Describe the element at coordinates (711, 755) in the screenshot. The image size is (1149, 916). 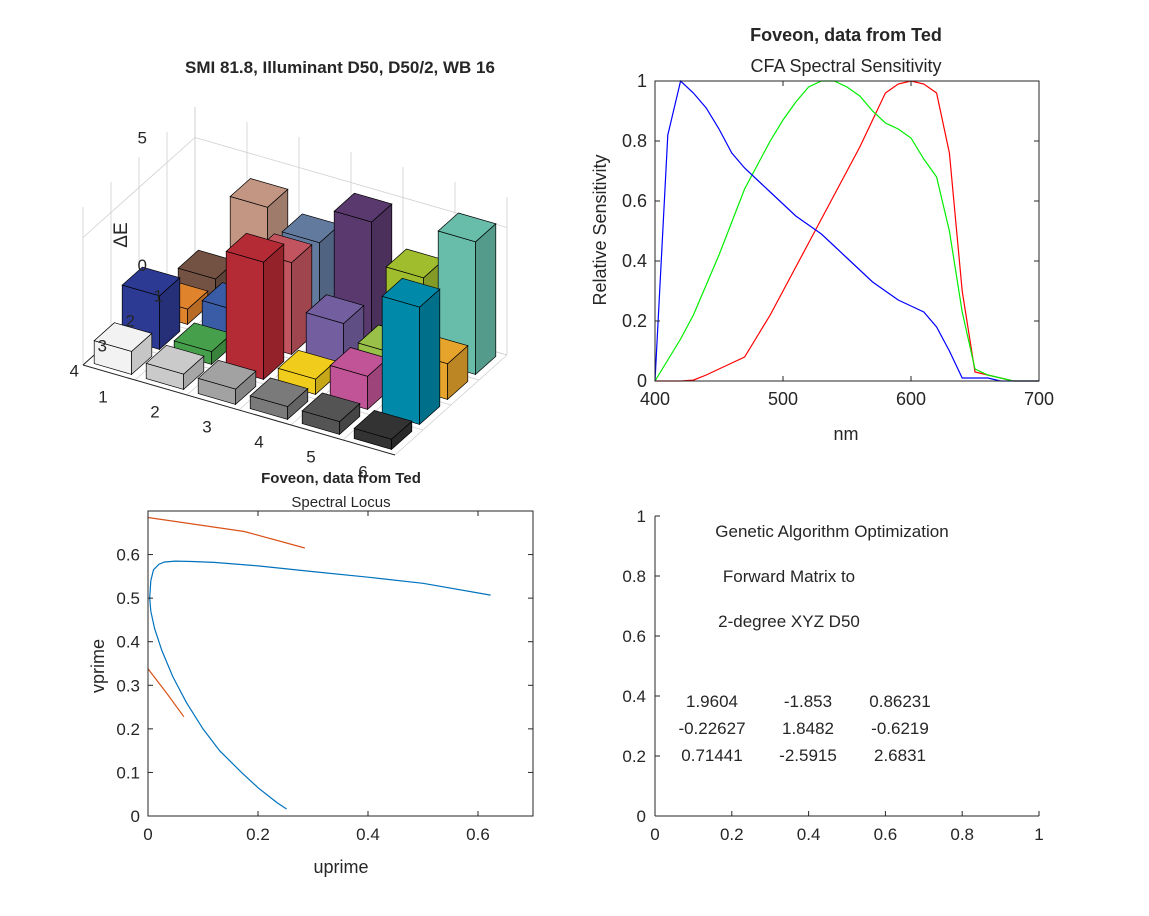
I see `matrix-cell: 0.71441` at that location.